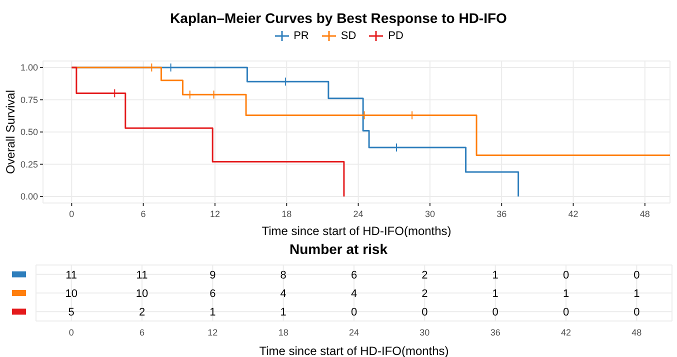 The height and width of the screenshot is (357, 677). Describe the element at coordinates (71, 312) in the screenshot. I see `data-label: 5` at that location.